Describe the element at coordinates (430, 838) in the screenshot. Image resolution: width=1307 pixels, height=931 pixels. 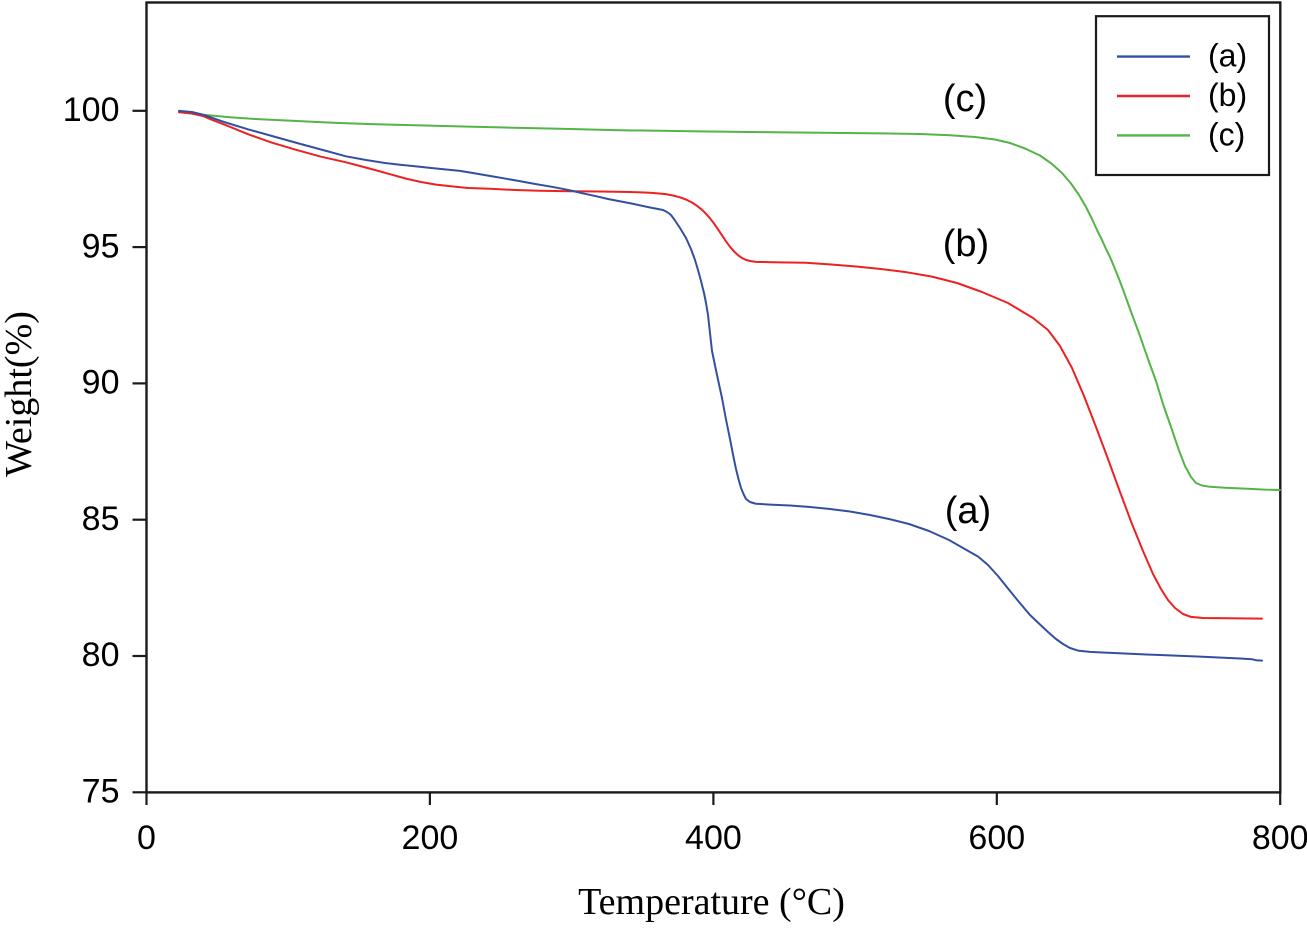
I see `svg-text: 200` at that location.